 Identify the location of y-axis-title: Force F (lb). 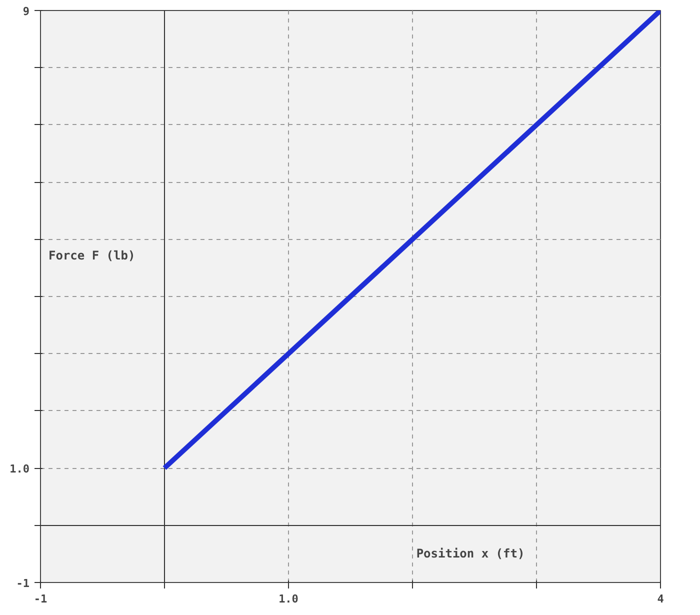
(92, 255).